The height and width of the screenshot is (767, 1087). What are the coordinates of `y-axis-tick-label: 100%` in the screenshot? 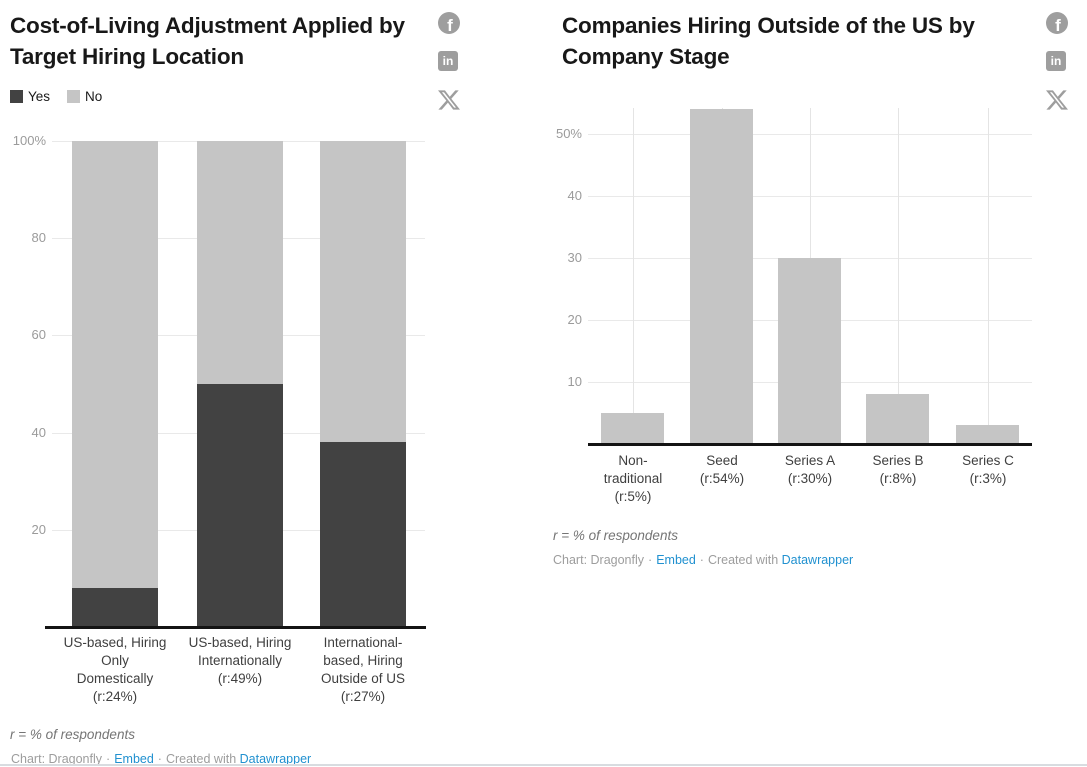 It's located at (29, 140).